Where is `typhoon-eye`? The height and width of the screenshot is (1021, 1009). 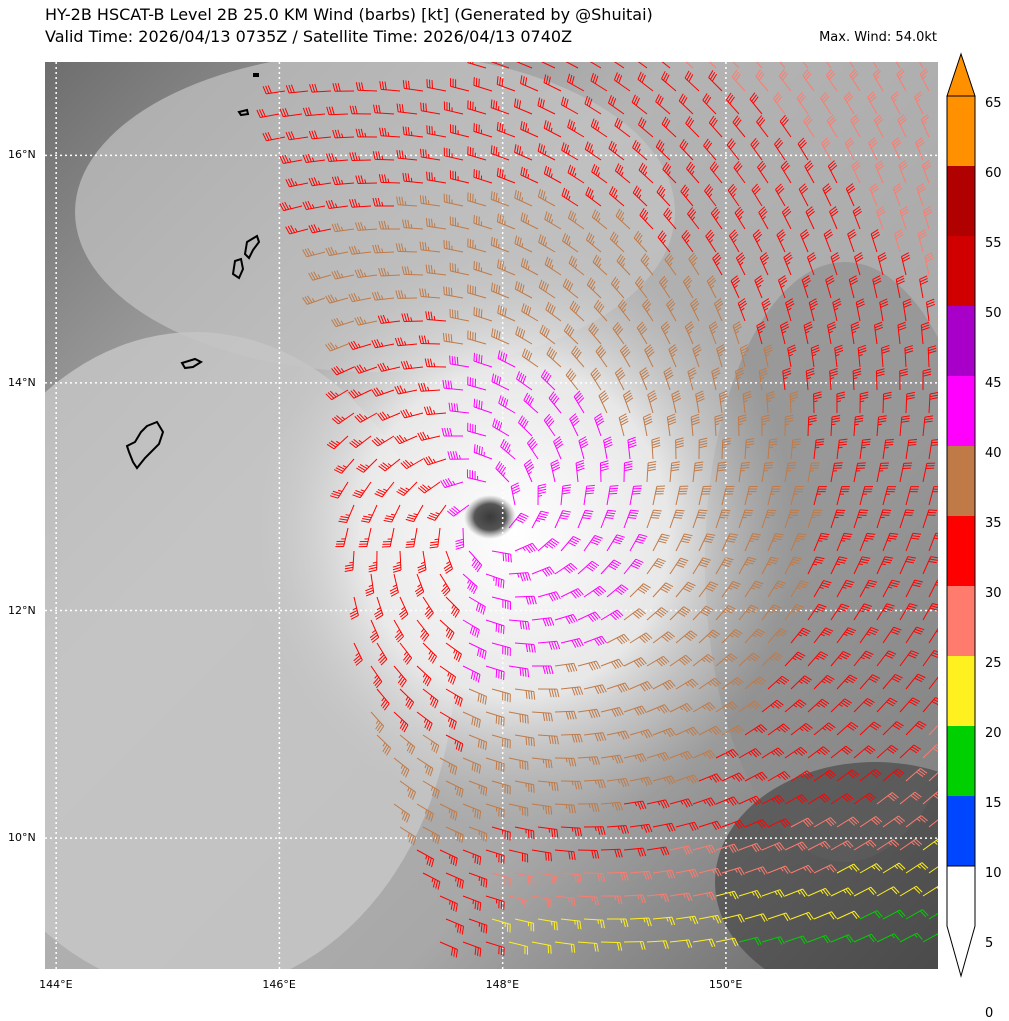 typhoon-eye is located at coordinates (490, 517).